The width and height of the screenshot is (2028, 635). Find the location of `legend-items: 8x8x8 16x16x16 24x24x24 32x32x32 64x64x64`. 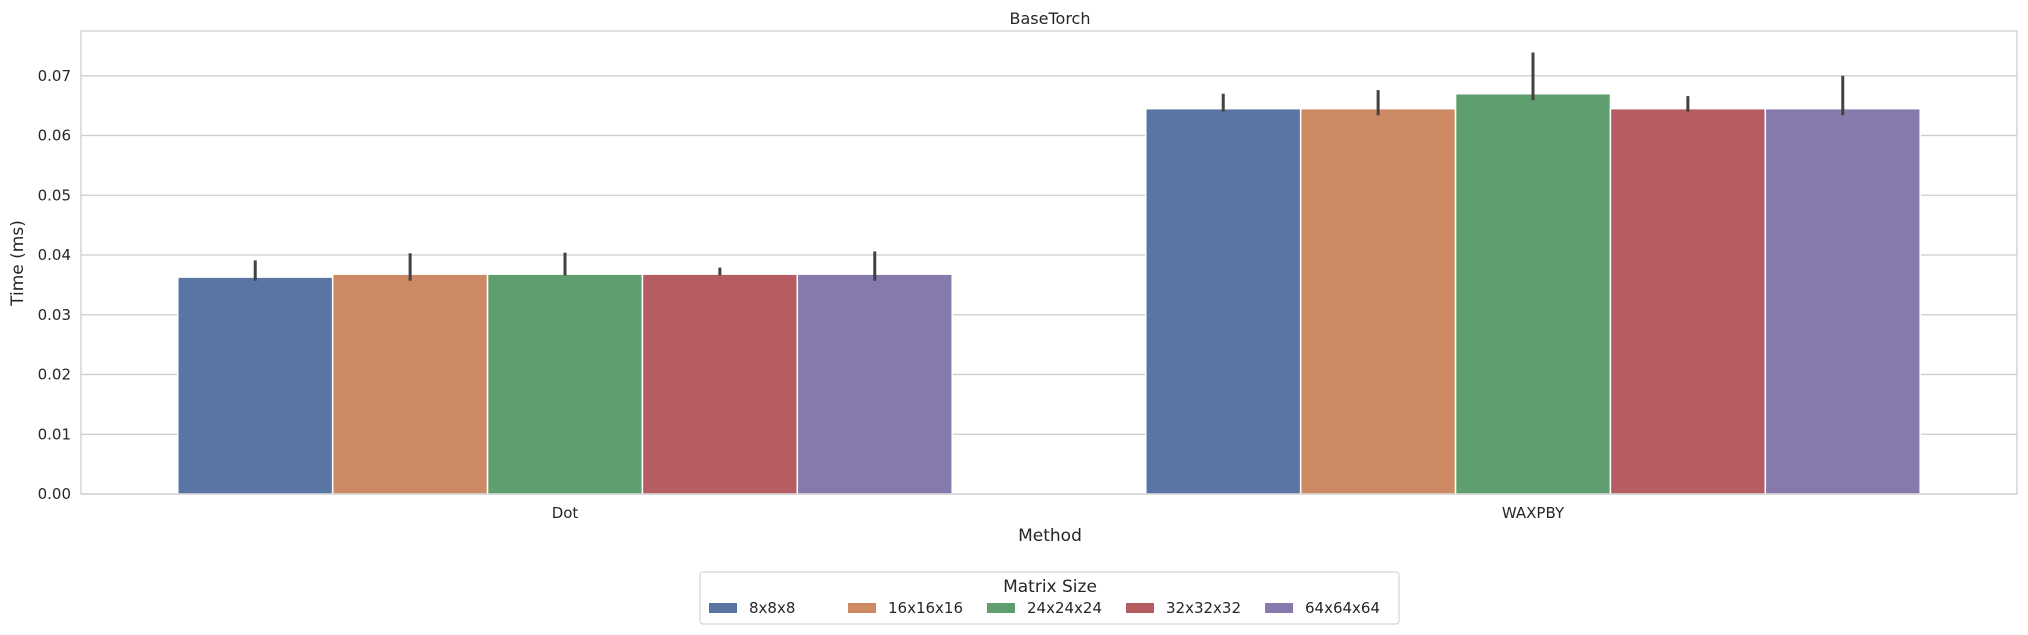

legend-items: 8x8x8 16x16x16 24x24x24 32x32x32 64x64x64 is located at coordinates (1044, 608).